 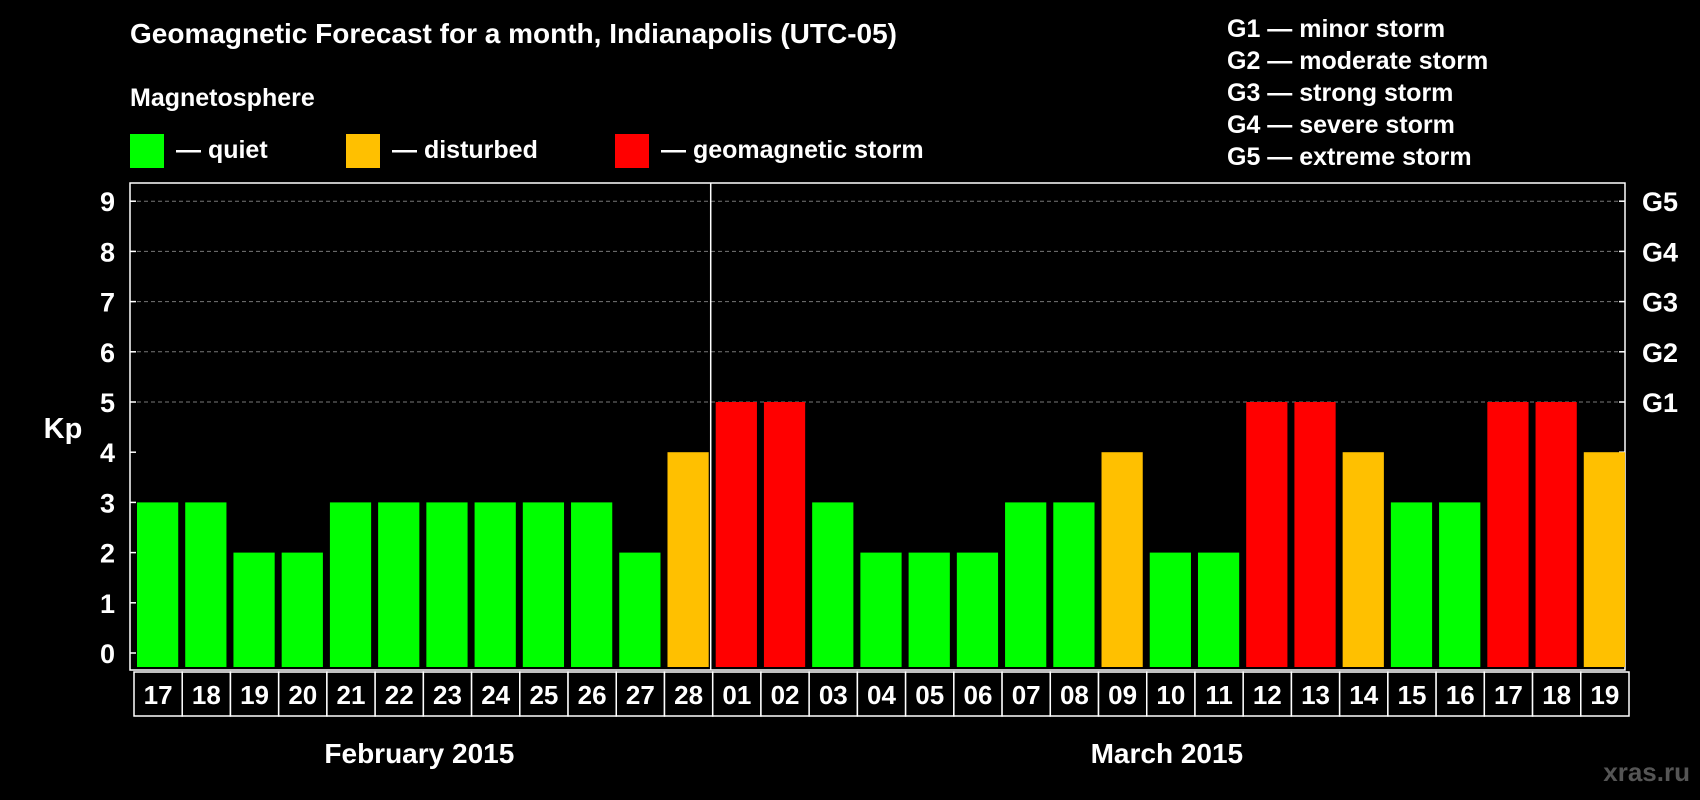 I want to click on day-label: 02, so click(x=785, y=695).